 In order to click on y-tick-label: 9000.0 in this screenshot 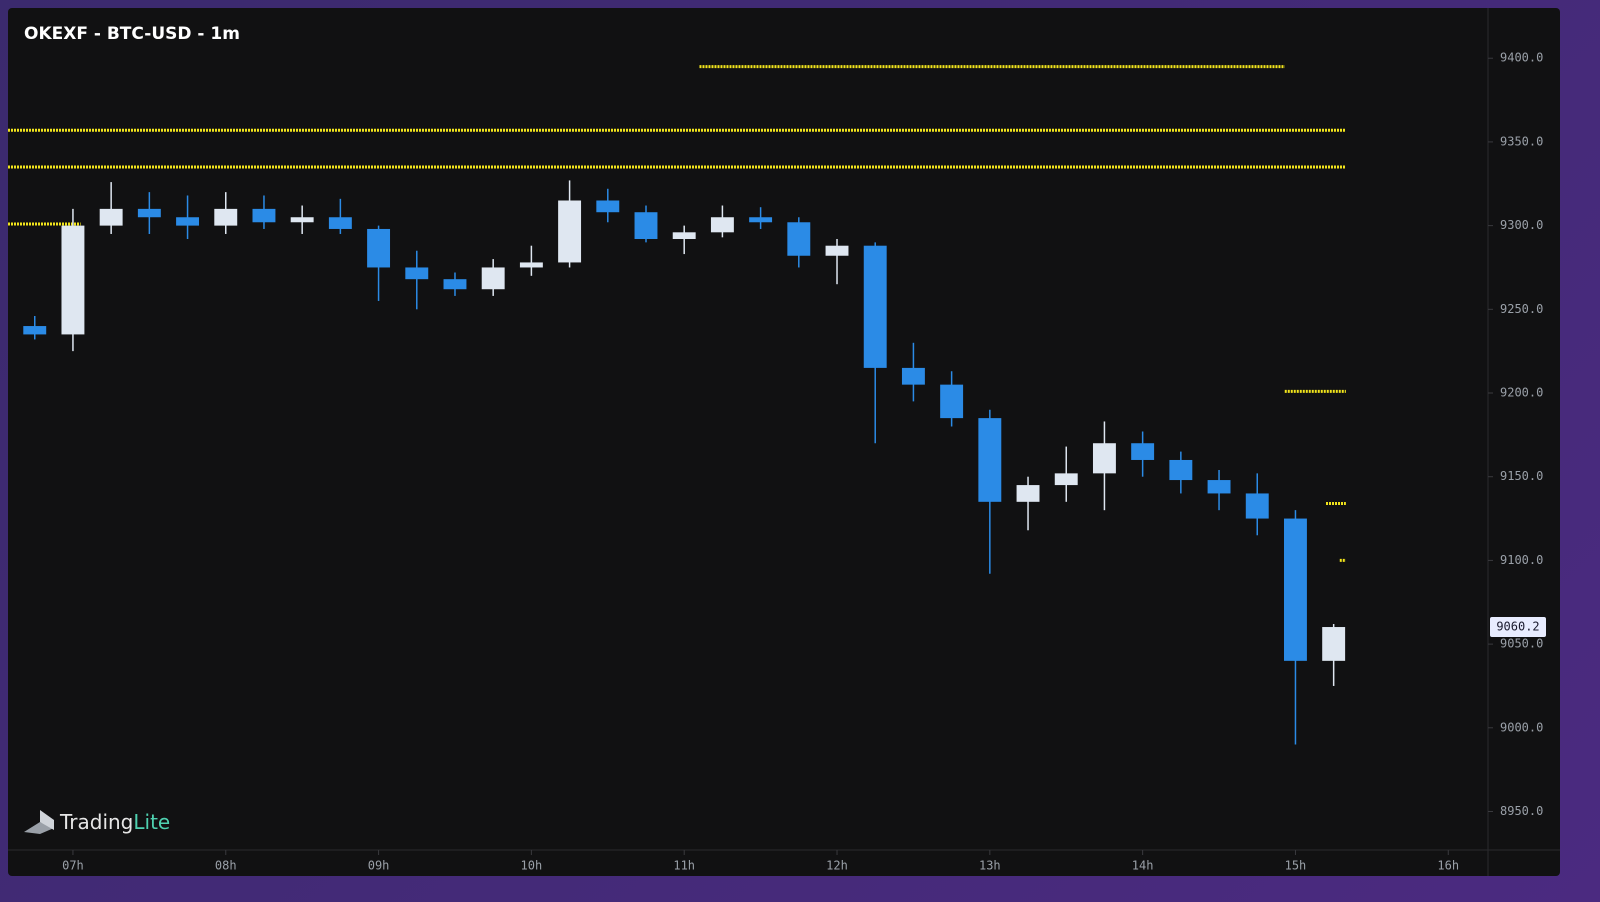, I will do `click(1521, 727)`.